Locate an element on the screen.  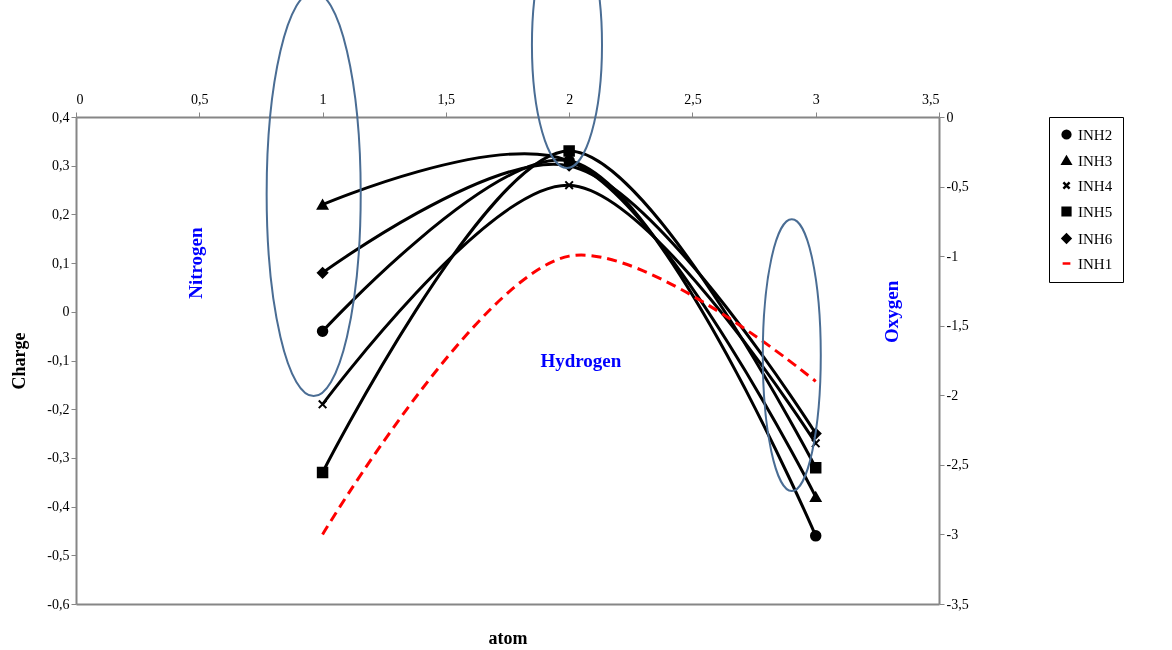
x-tick-label: 2 is located at coordinates (570, 99).